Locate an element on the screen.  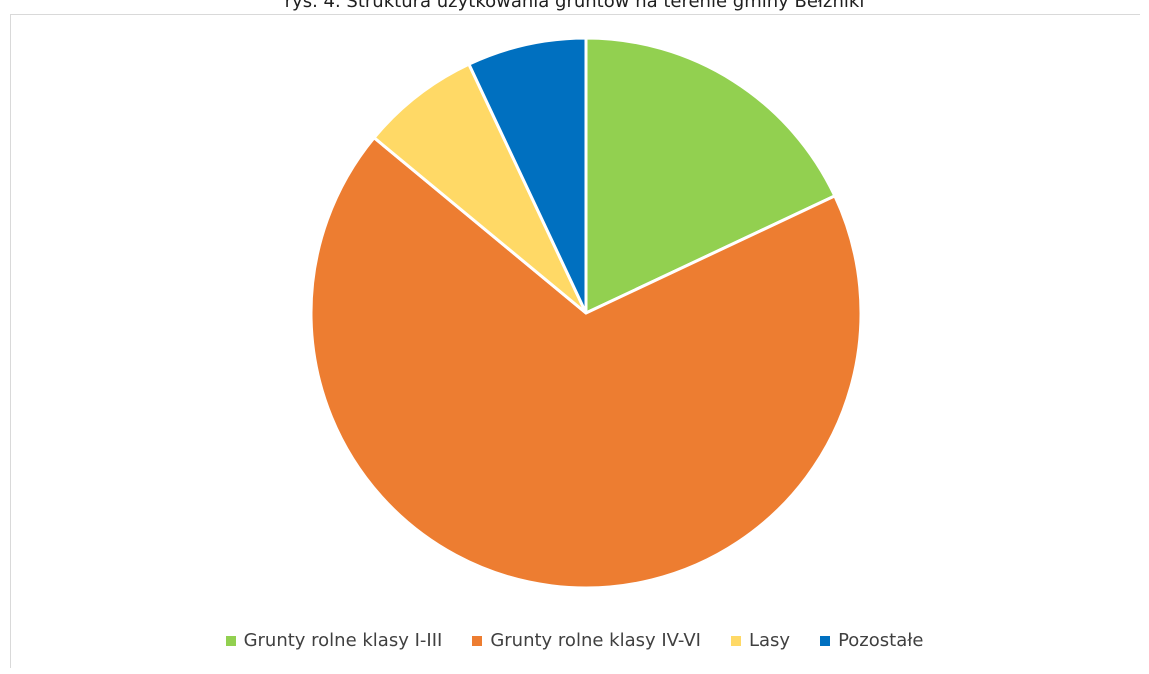
legend-item-2: Grunty rolne klasy IV-VI is located at coordinates (586, 640).